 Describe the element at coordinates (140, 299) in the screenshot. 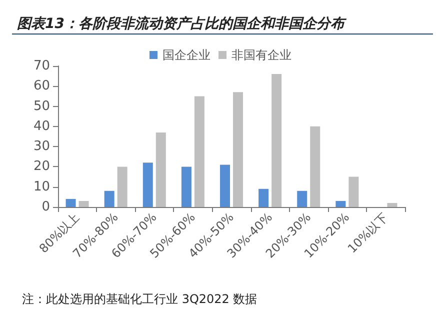

I see `text: 注：此处选用的基础化工行业 3Q2022 数据` at that location.